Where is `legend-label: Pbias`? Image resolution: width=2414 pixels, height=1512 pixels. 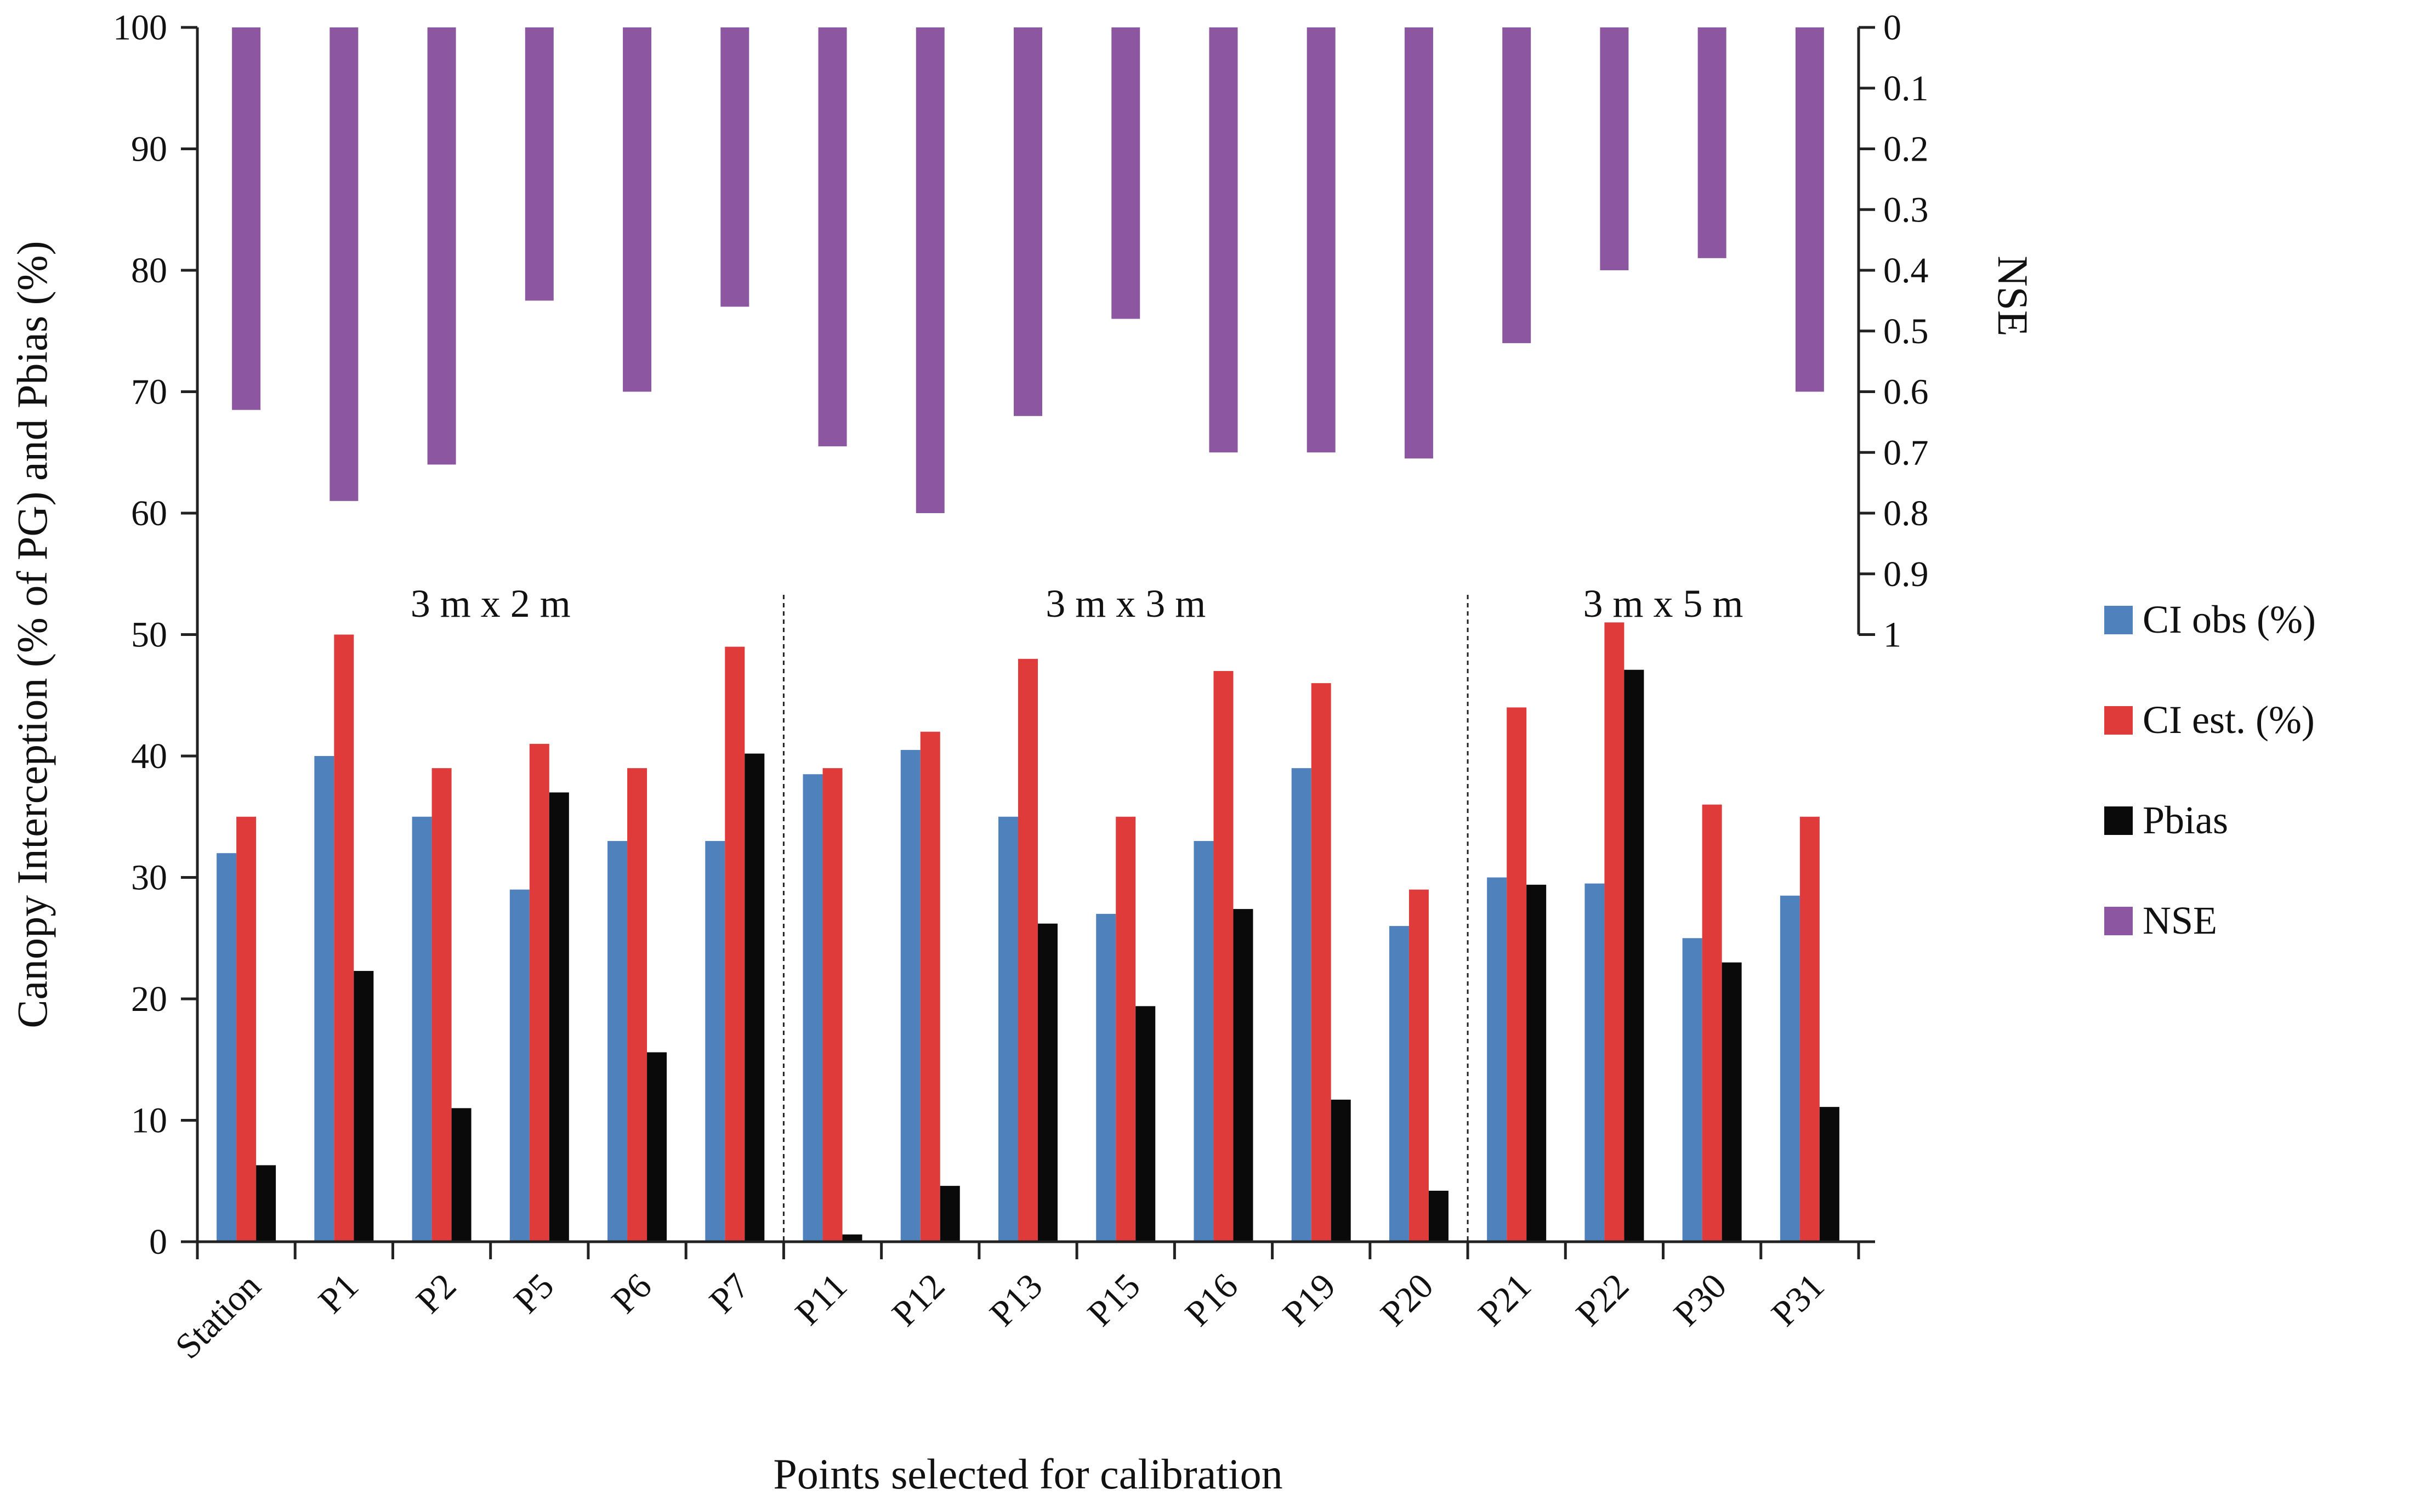
legend-label: Pbias is located at coordinates (2185, 820).